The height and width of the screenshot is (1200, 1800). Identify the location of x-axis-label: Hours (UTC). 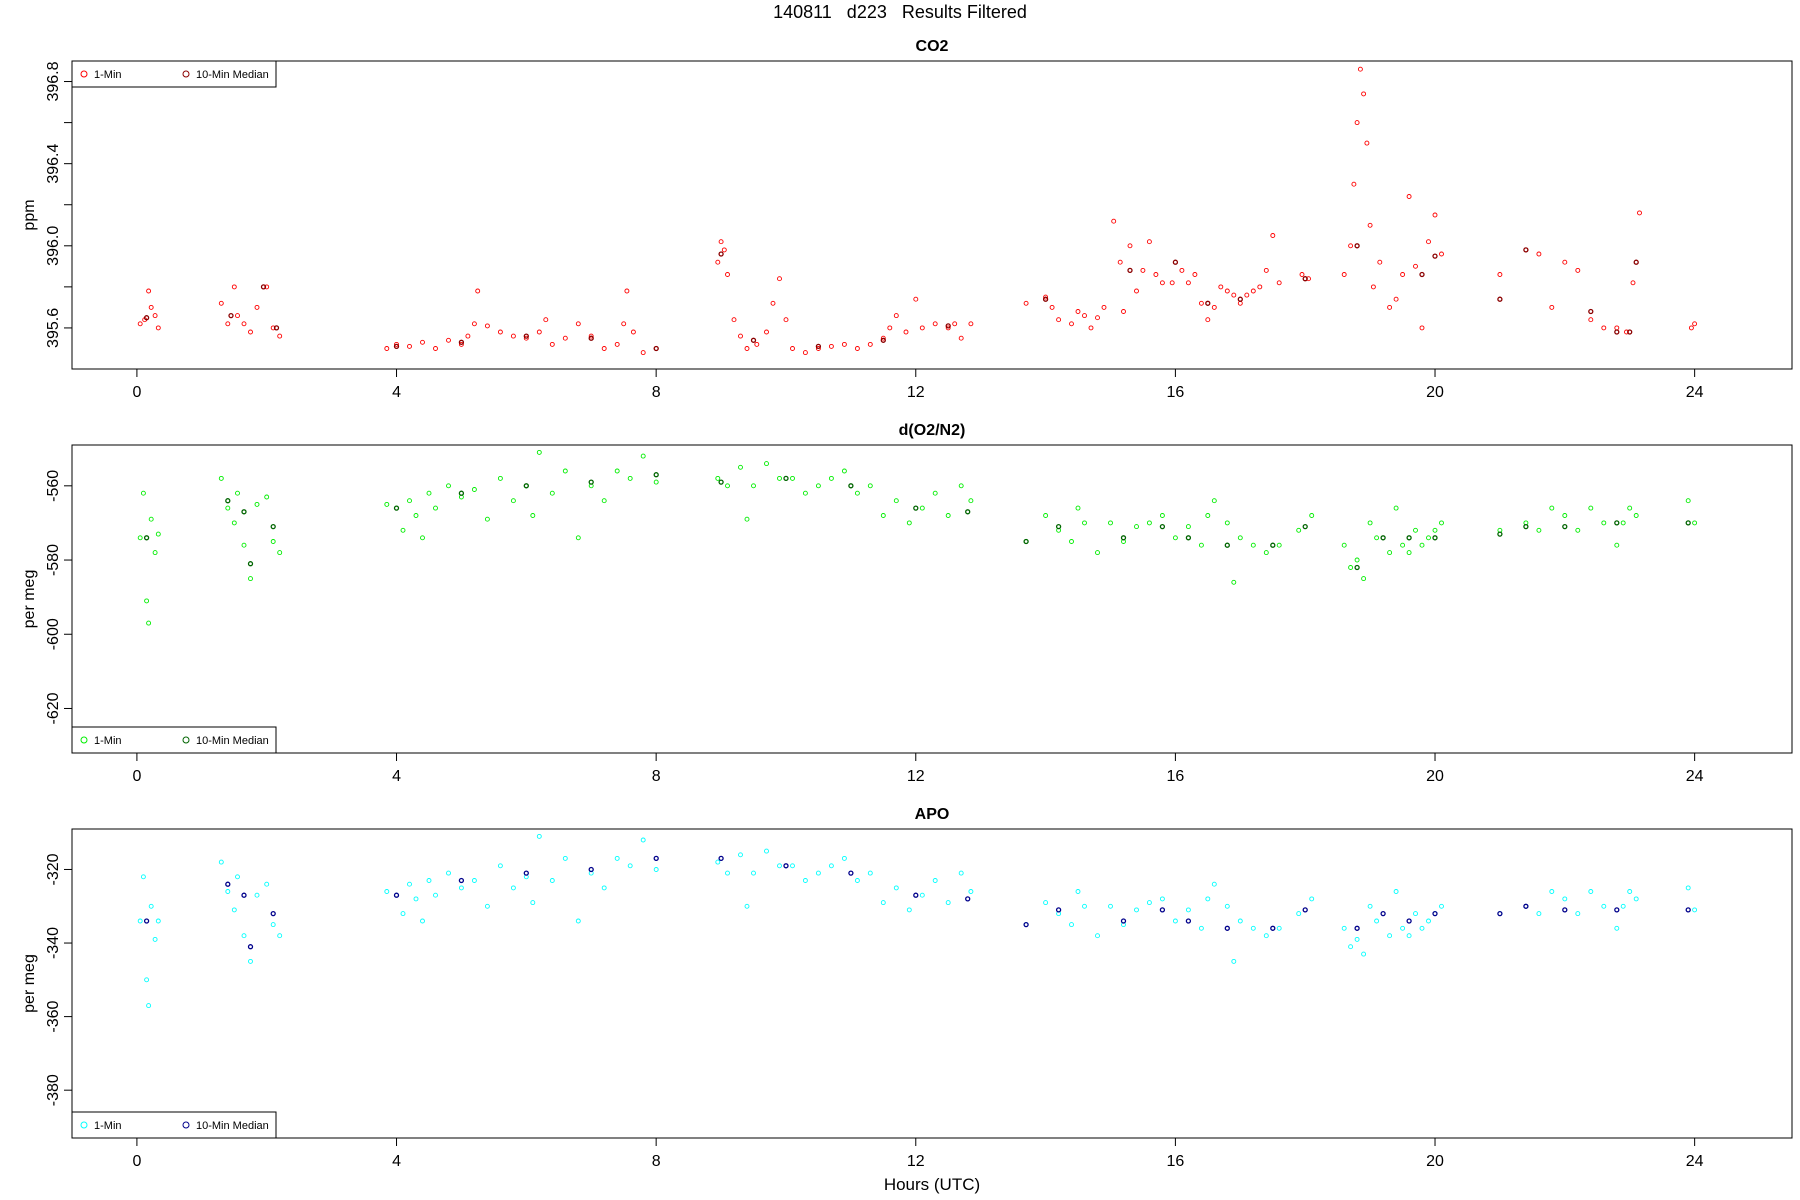
(932, 1184).